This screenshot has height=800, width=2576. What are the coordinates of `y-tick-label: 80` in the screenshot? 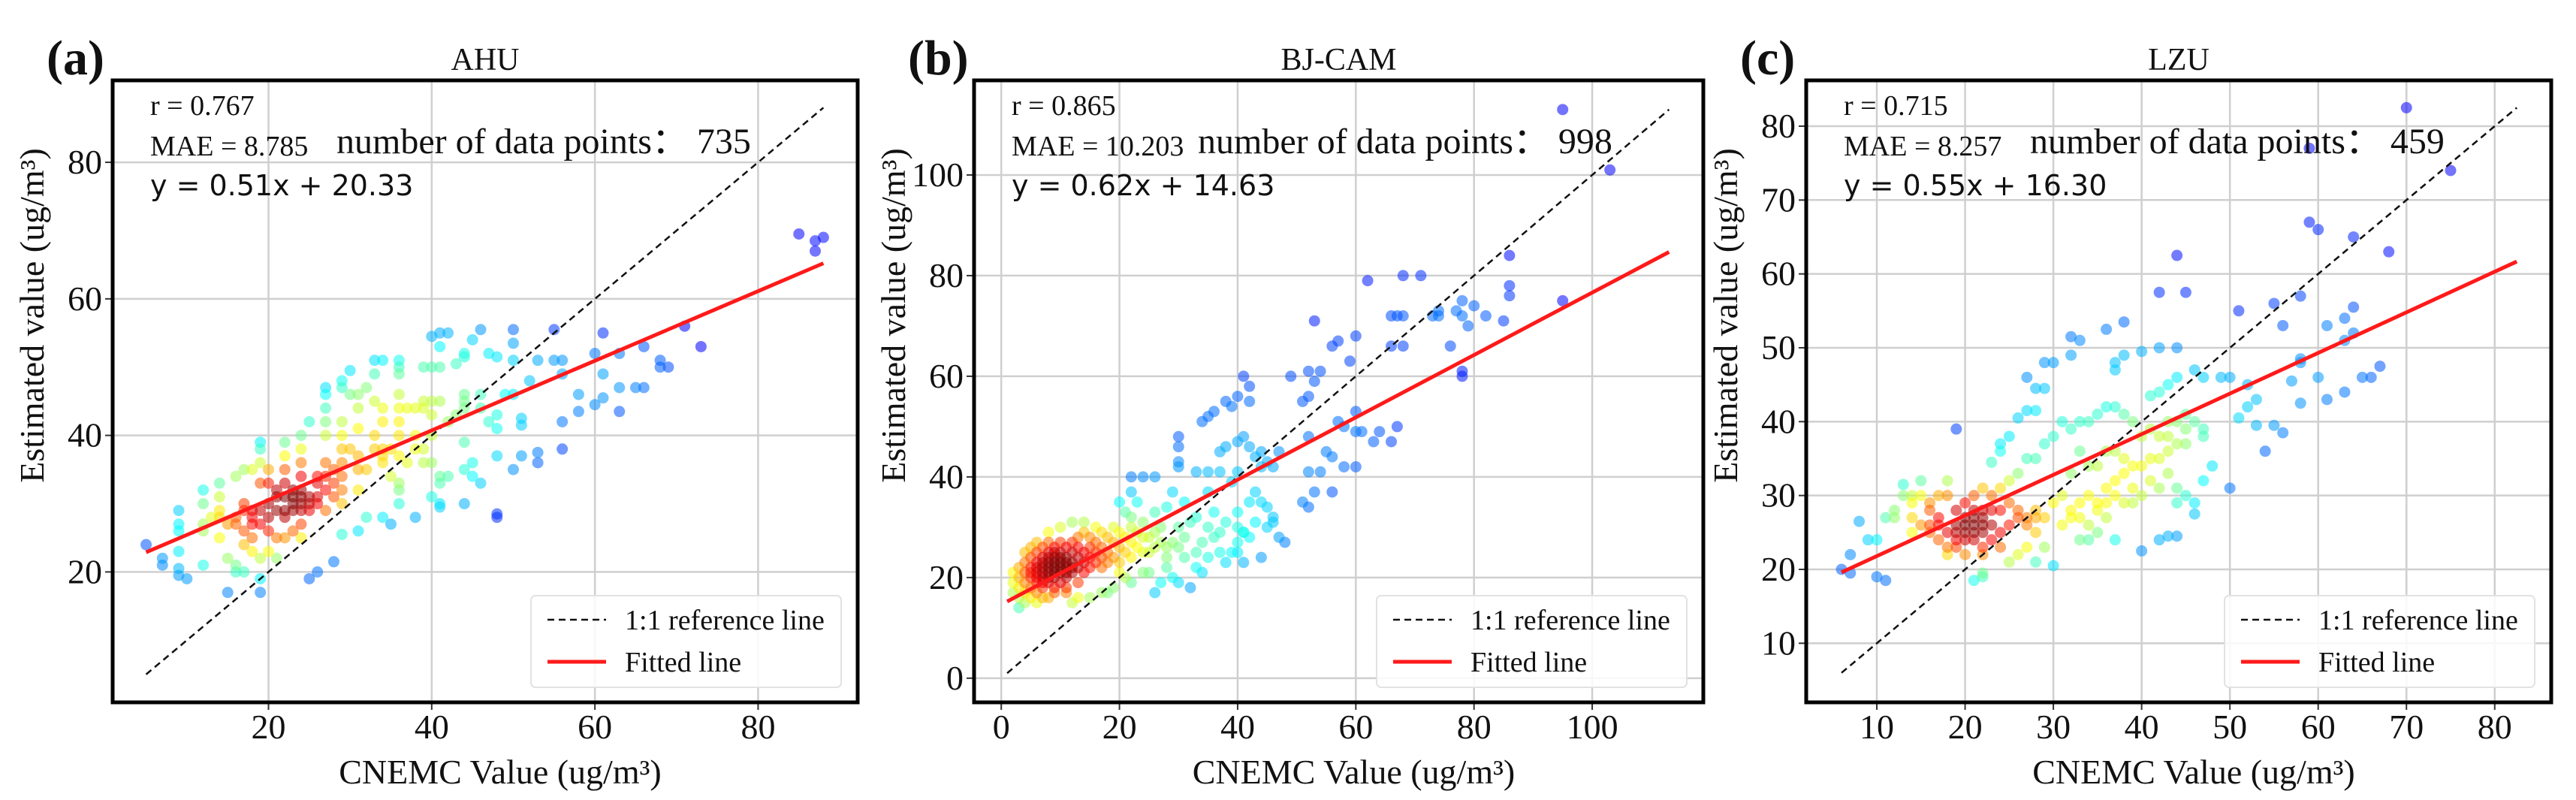 It's located at (85, 162).